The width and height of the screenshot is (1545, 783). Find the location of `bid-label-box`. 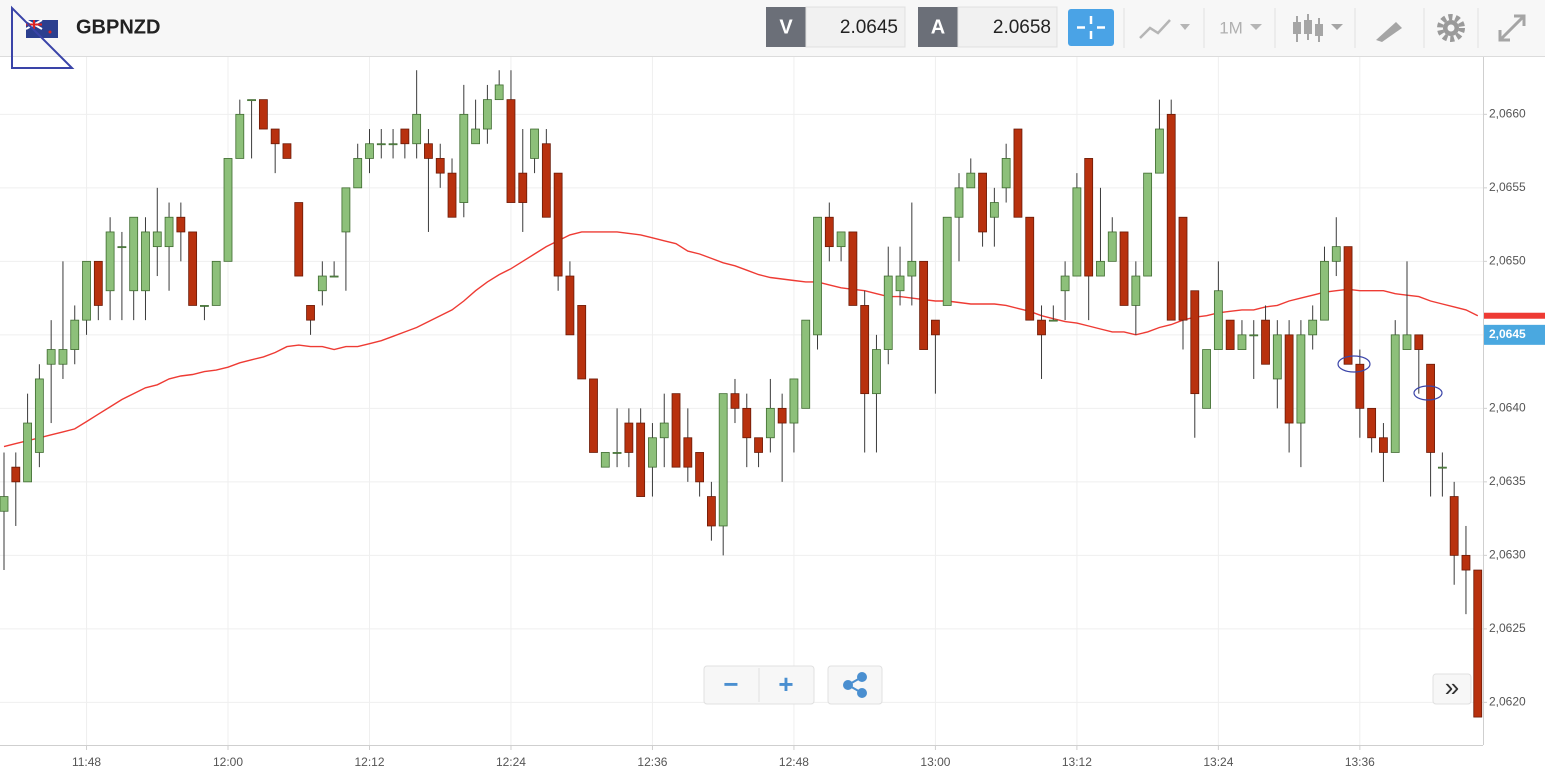

bid-label-box is located at coordinates (786, 27).